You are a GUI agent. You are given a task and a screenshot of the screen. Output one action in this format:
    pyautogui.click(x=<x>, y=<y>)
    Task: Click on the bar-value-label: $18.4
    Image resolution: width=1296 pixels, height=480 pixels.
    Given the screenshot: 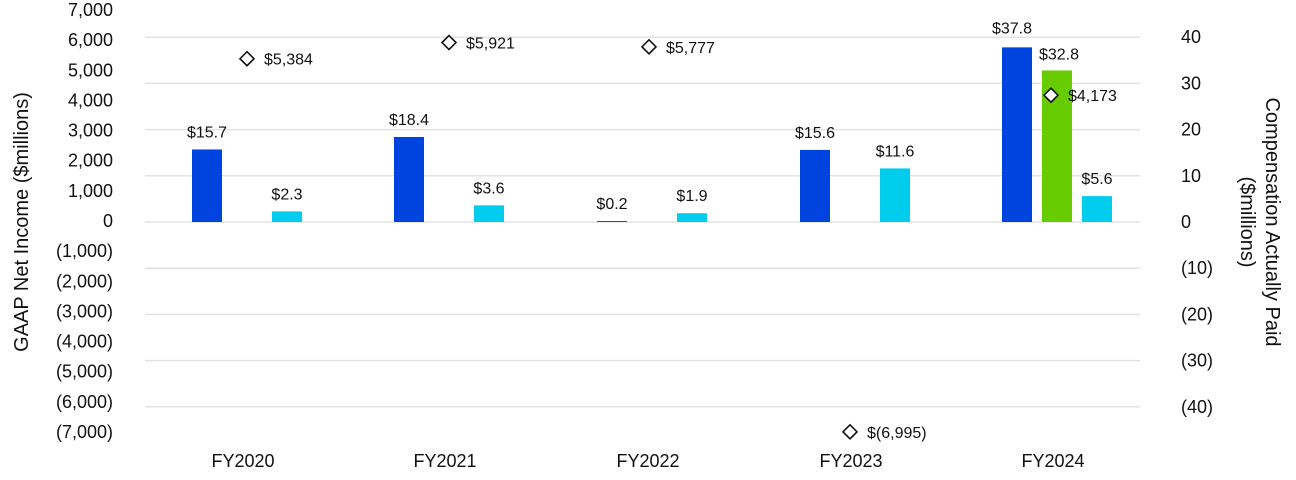 What is the action you would take?
    pyautogui.click(x=409, y=120)
    